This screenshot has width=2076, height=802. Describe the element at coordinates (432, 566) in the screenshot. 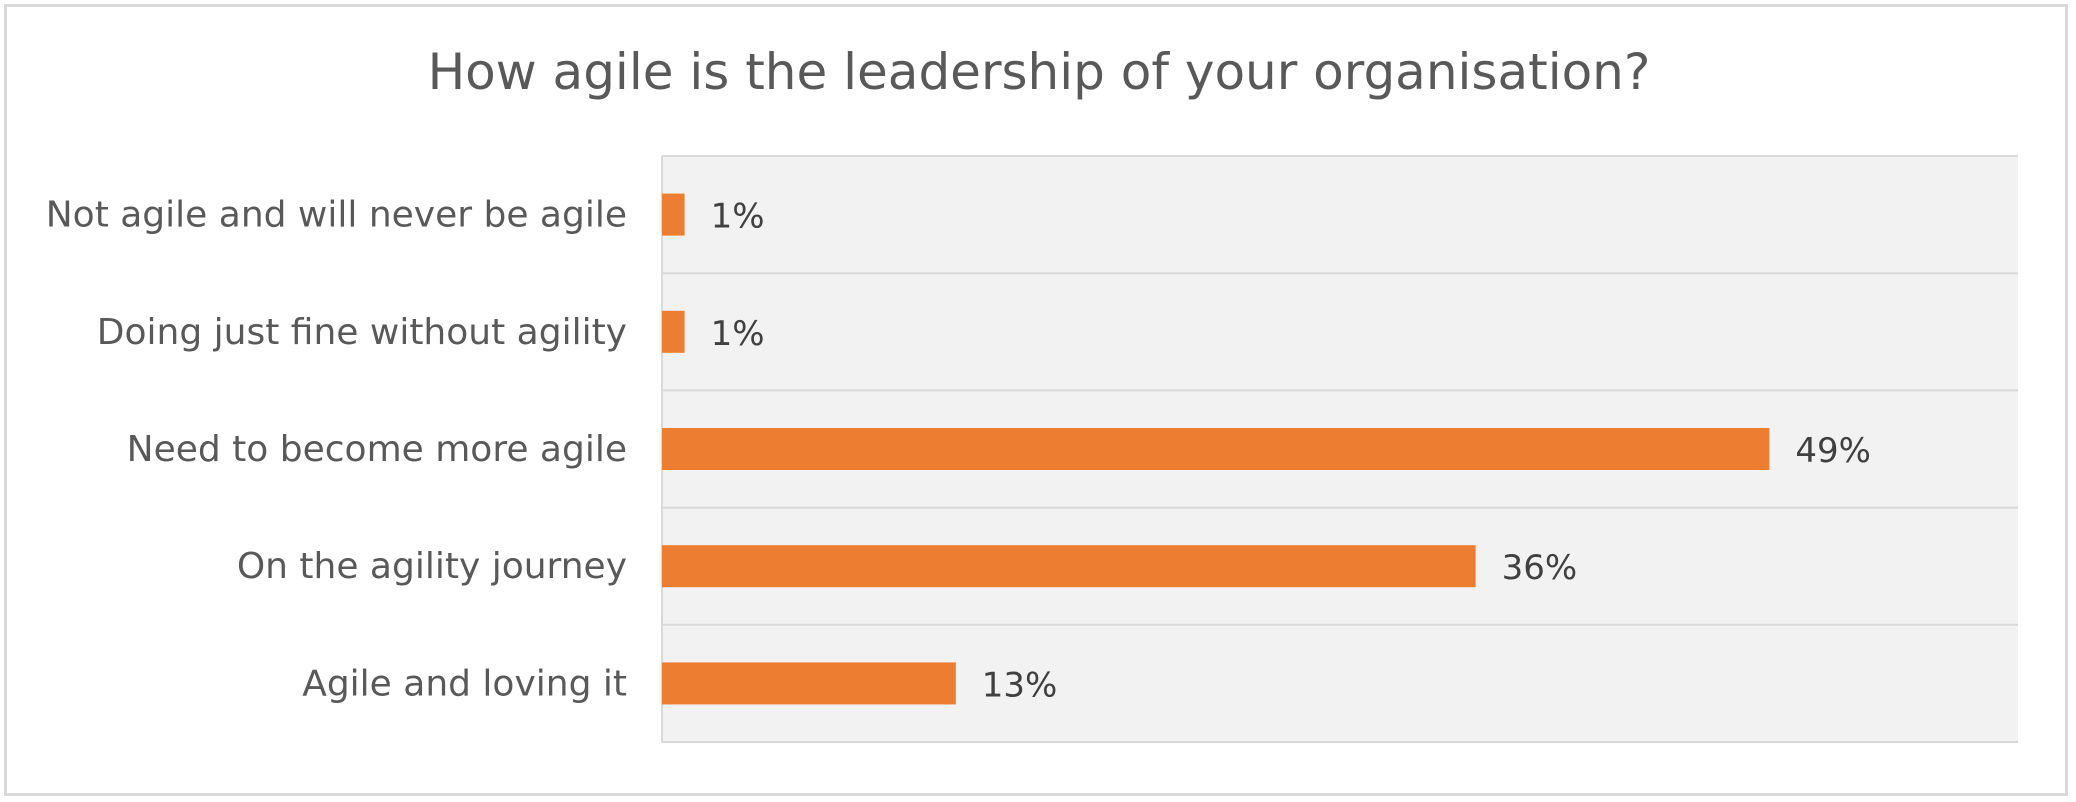

I see `category-label: On the agility journey` at that location.